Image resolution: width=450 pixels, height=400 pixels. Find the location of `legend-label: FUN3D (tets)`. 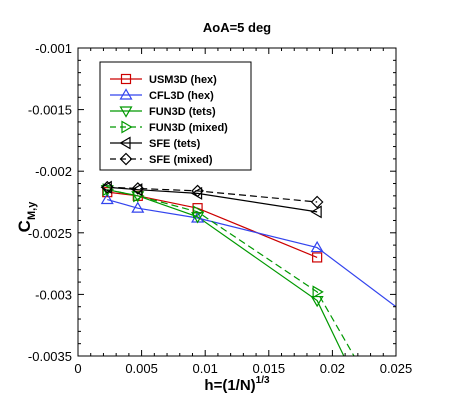

legend-label: FUN3D (tets) is located at coordinates (182, 112).